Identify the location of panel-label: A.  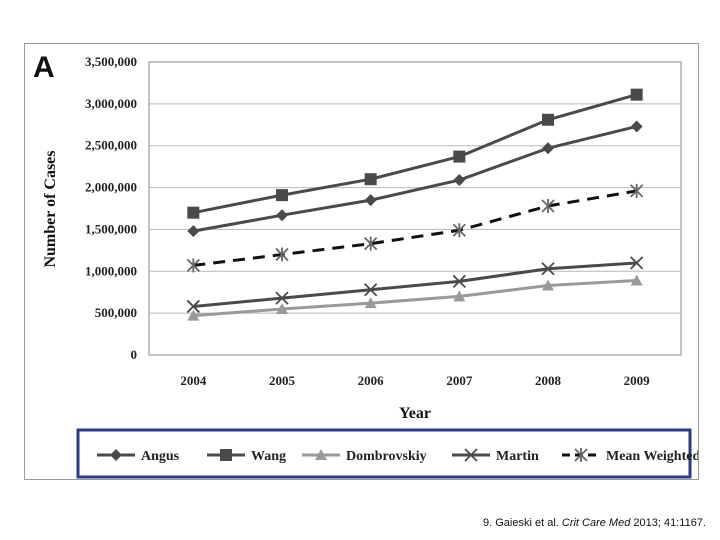
(44, 67).